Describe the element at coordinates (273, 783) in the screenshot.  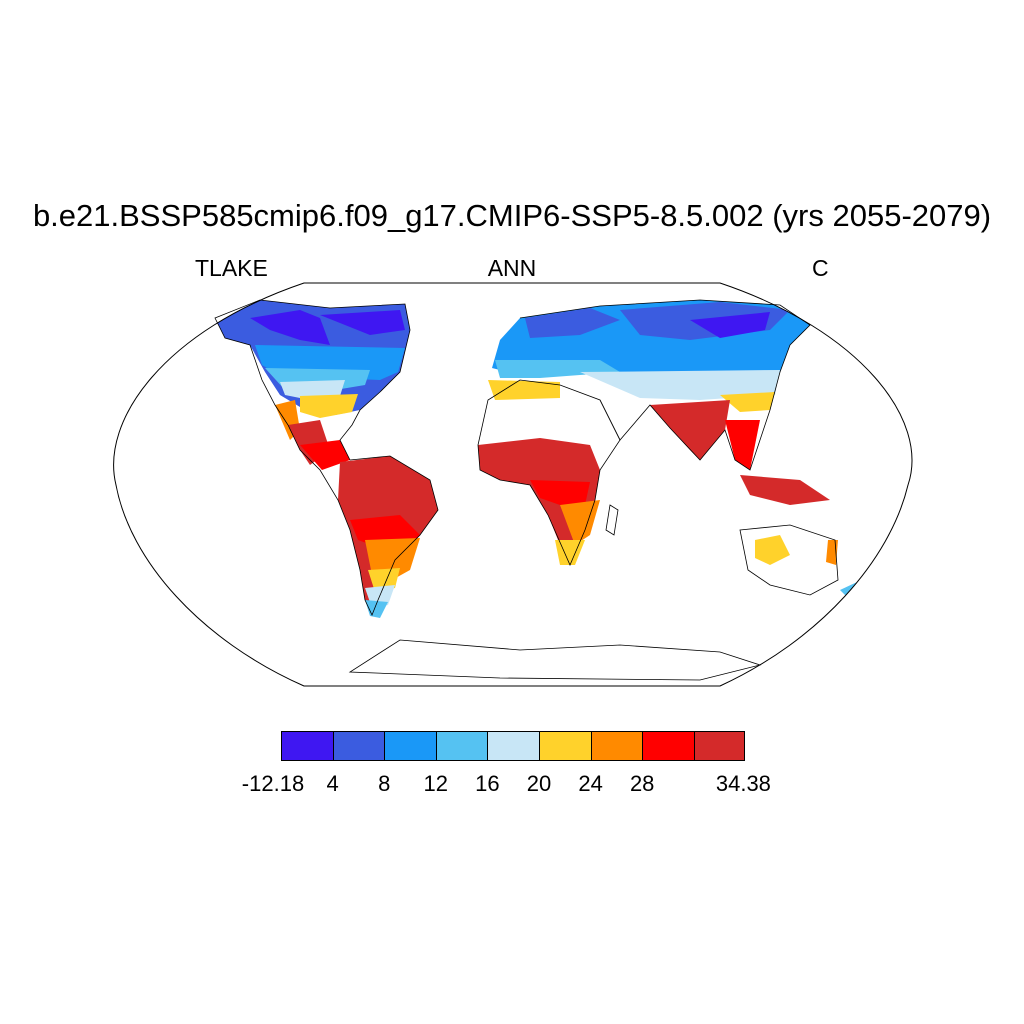
I see `colorbar-tick-label: -12.18` at that location.